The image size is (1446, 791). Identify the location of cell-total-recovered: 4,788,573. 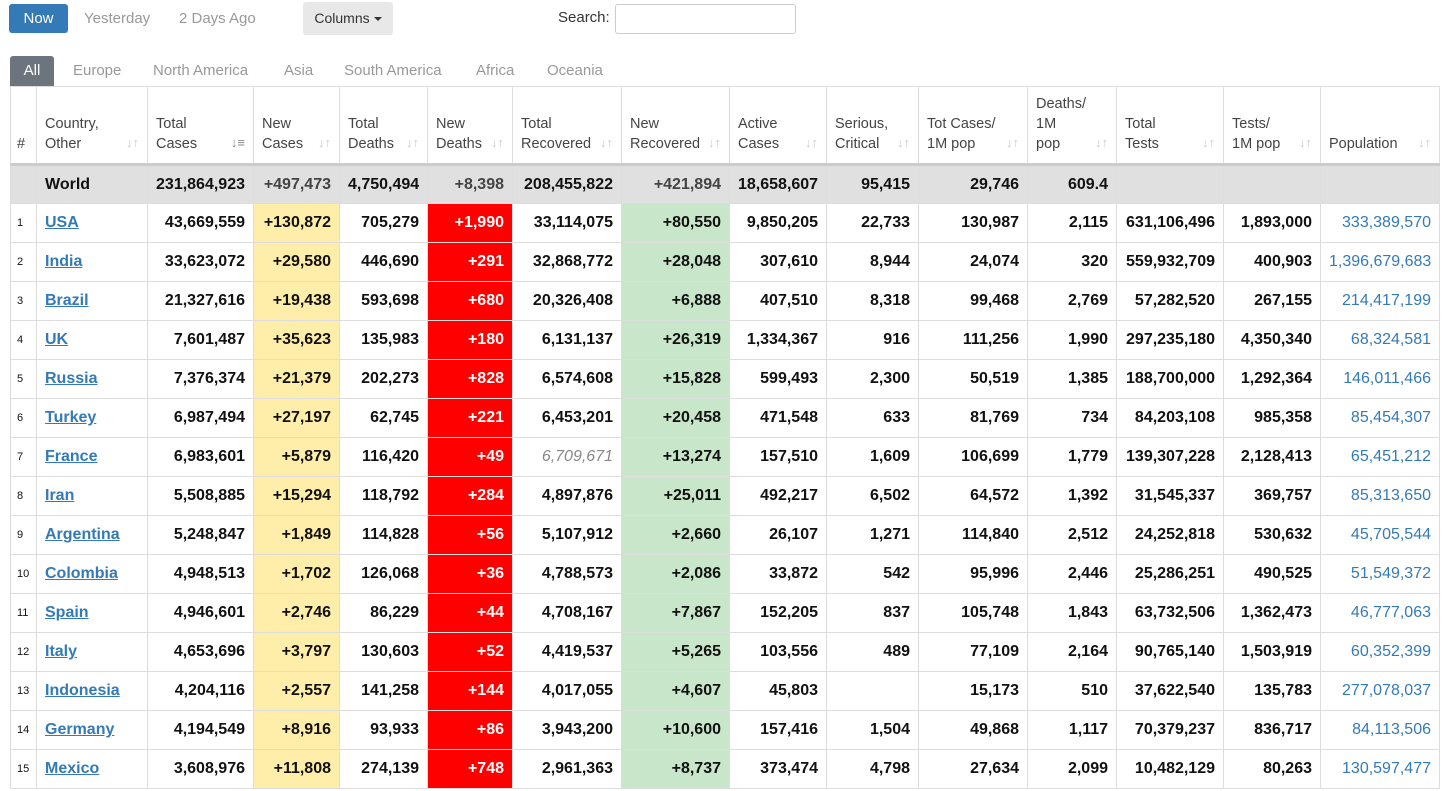
(567, 574).